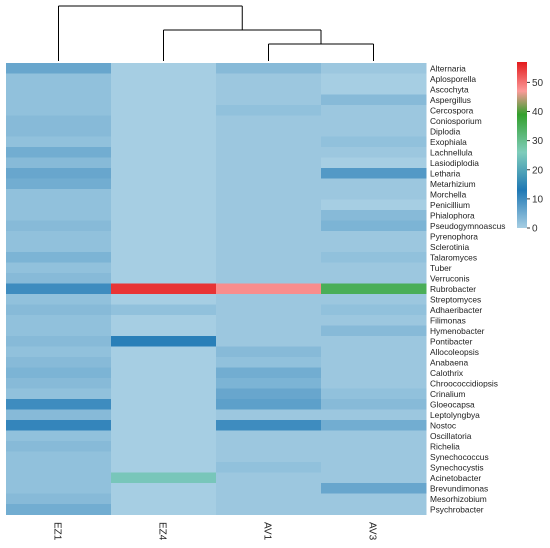 Image resolution: width=550 pixels, height=548 pixels. What do you see at coordinates (450, 278) in the screenshot?
I see `row-label: Verruconis` at bounding box center [450, 278].